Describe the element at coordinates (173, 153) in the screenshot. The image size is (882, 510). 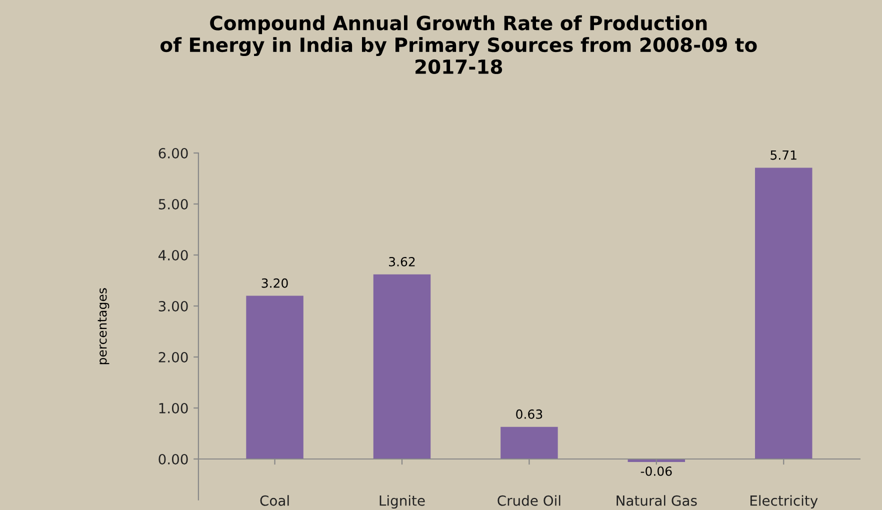
I see `y-tick-label: 6.00` at that location.